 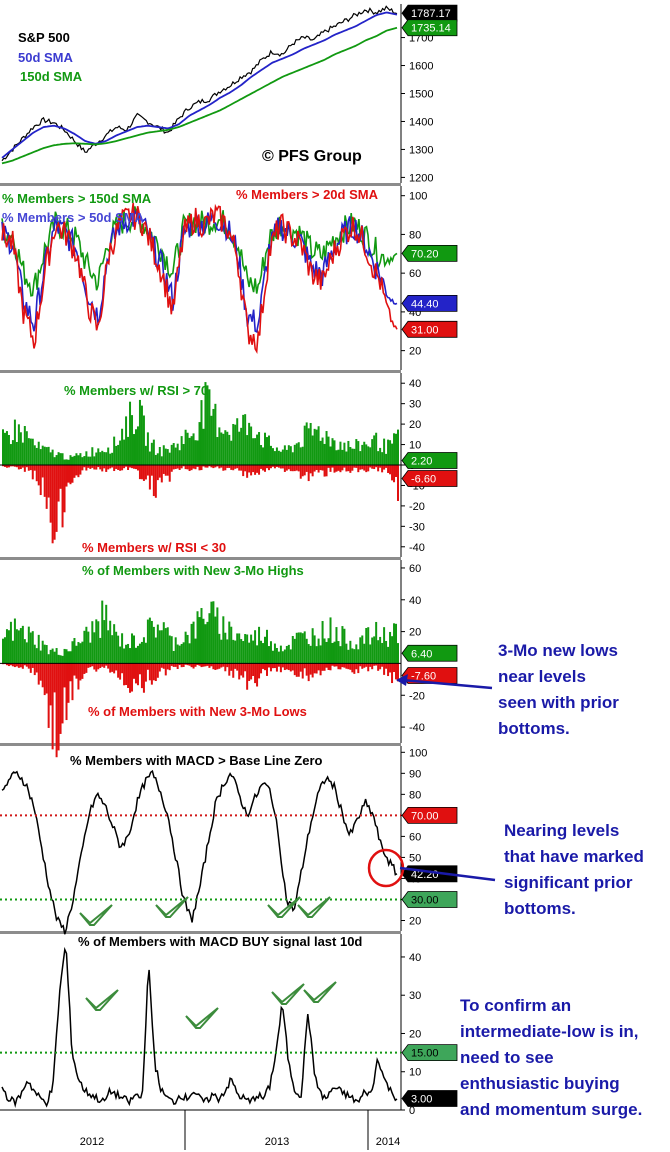 I want to click on panel3-tick-label: -20, so click(x=417, y=507).